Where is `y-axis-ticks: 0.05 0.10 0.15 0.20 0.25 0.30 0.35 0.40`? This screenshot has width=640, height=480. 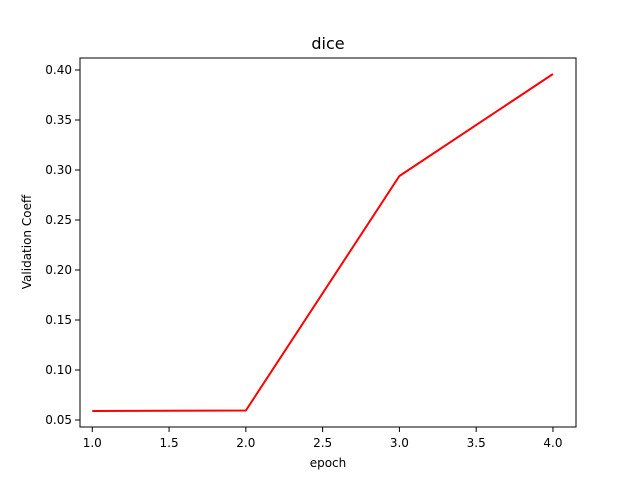
y-axis-ticks: 0.05 0.10 0.15 0.20 0.25 0.30 0.35 0.40 is located at coordinates (62, 245).